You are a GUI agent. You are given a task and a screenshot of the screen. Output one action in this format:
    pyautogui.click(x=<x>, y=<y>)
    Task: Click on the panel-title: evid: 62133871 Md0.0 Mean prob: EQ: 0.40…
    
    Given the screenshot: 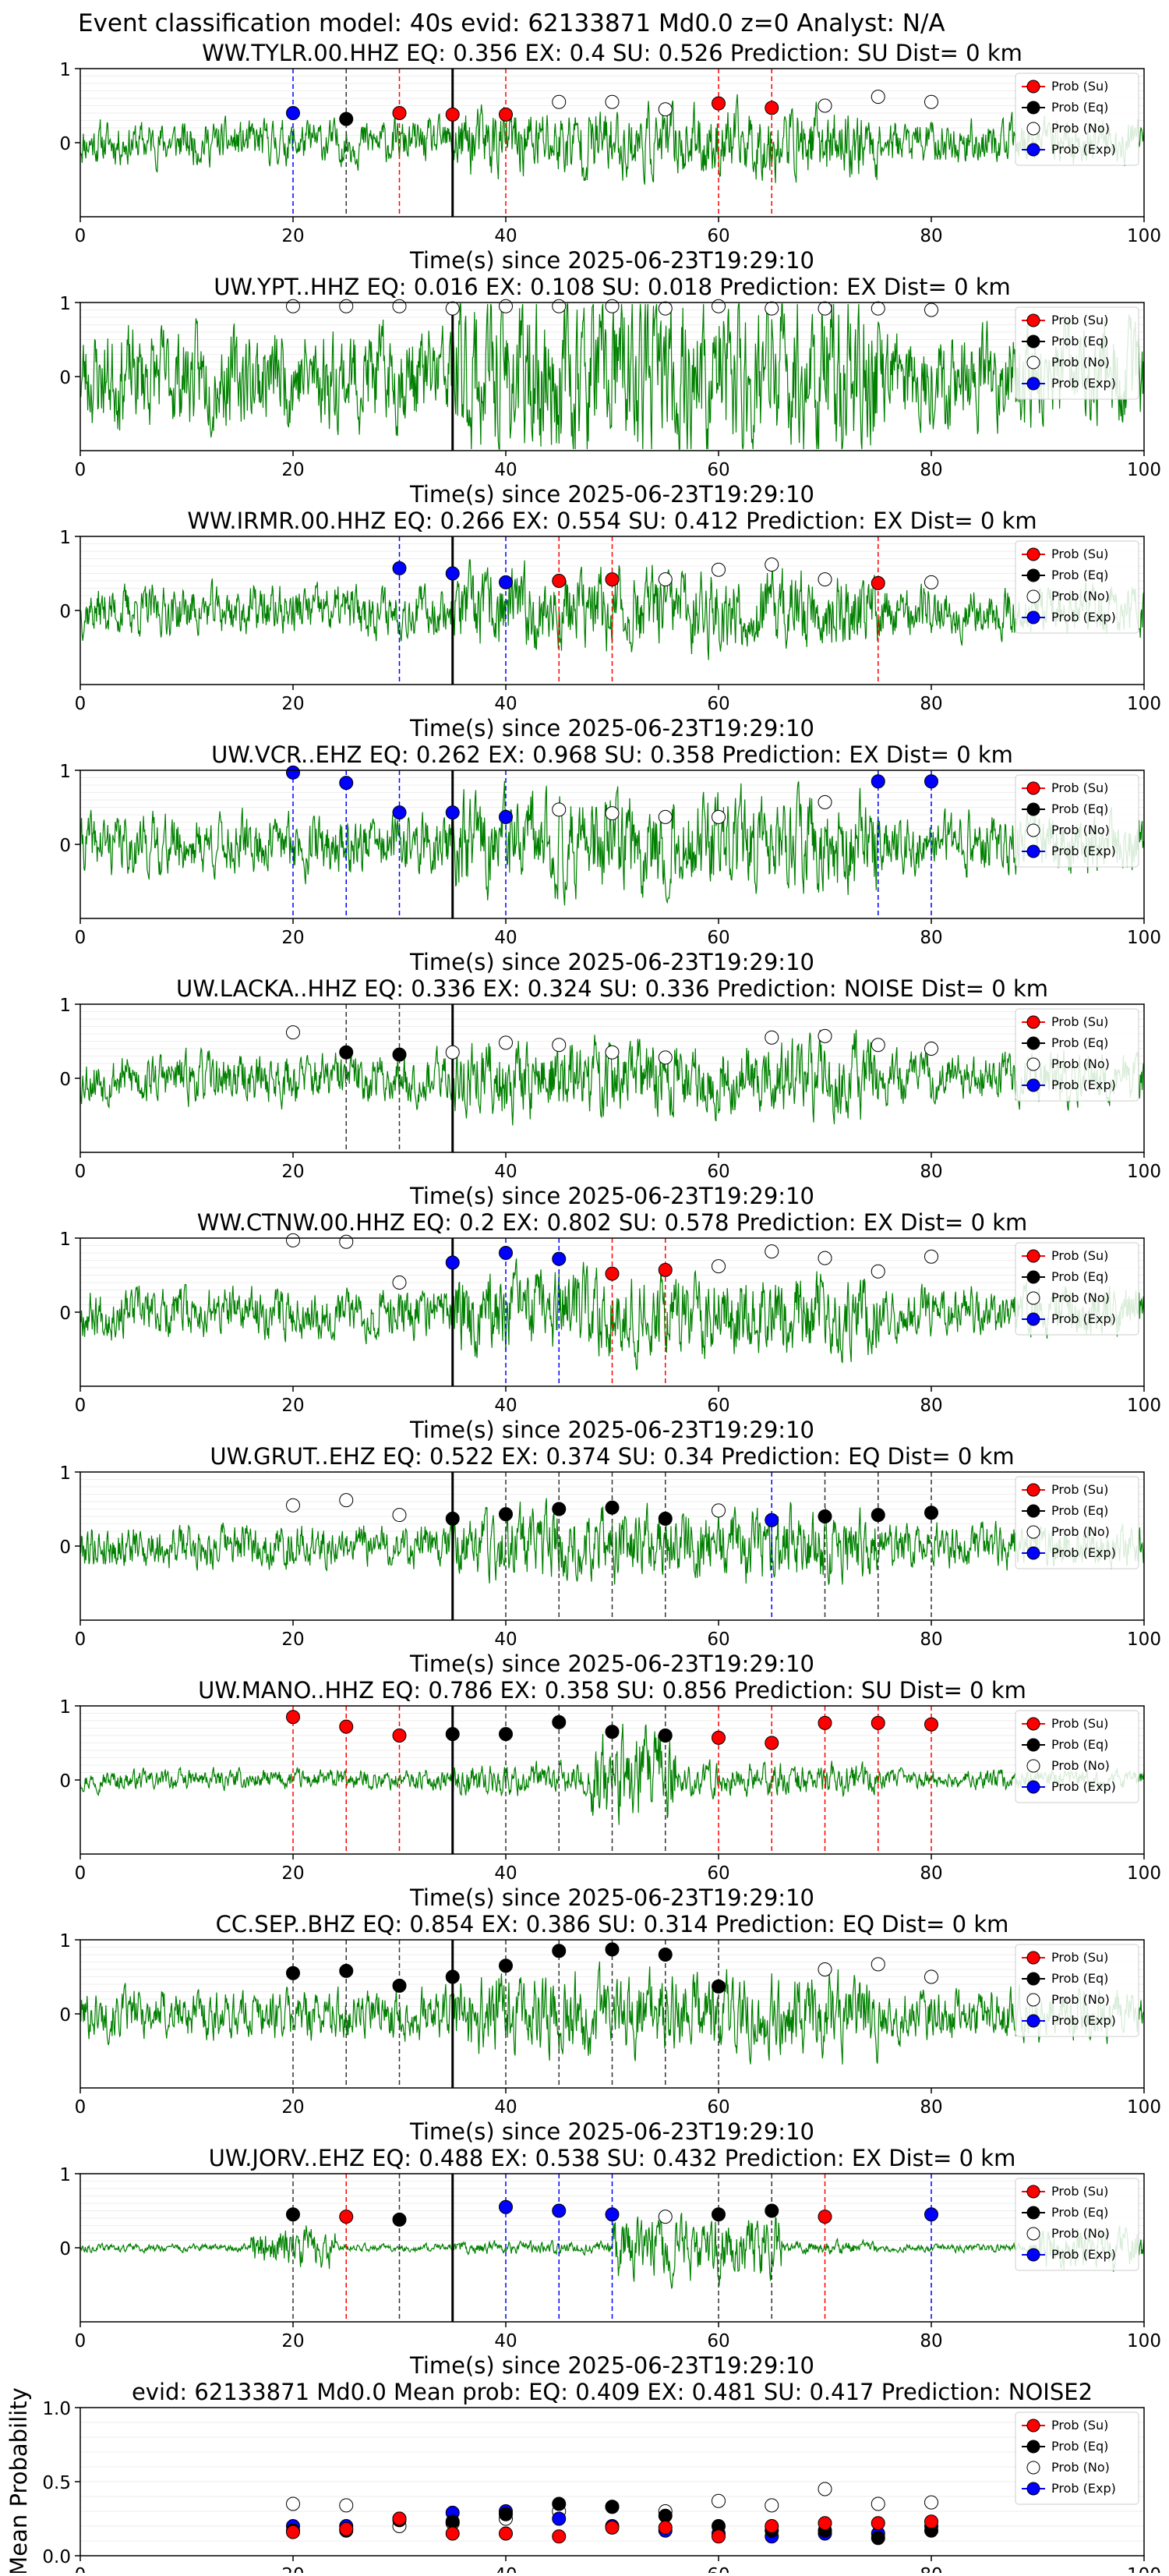 What is the action you would take?
    pyautogui.click(x=612, y=2392)
    